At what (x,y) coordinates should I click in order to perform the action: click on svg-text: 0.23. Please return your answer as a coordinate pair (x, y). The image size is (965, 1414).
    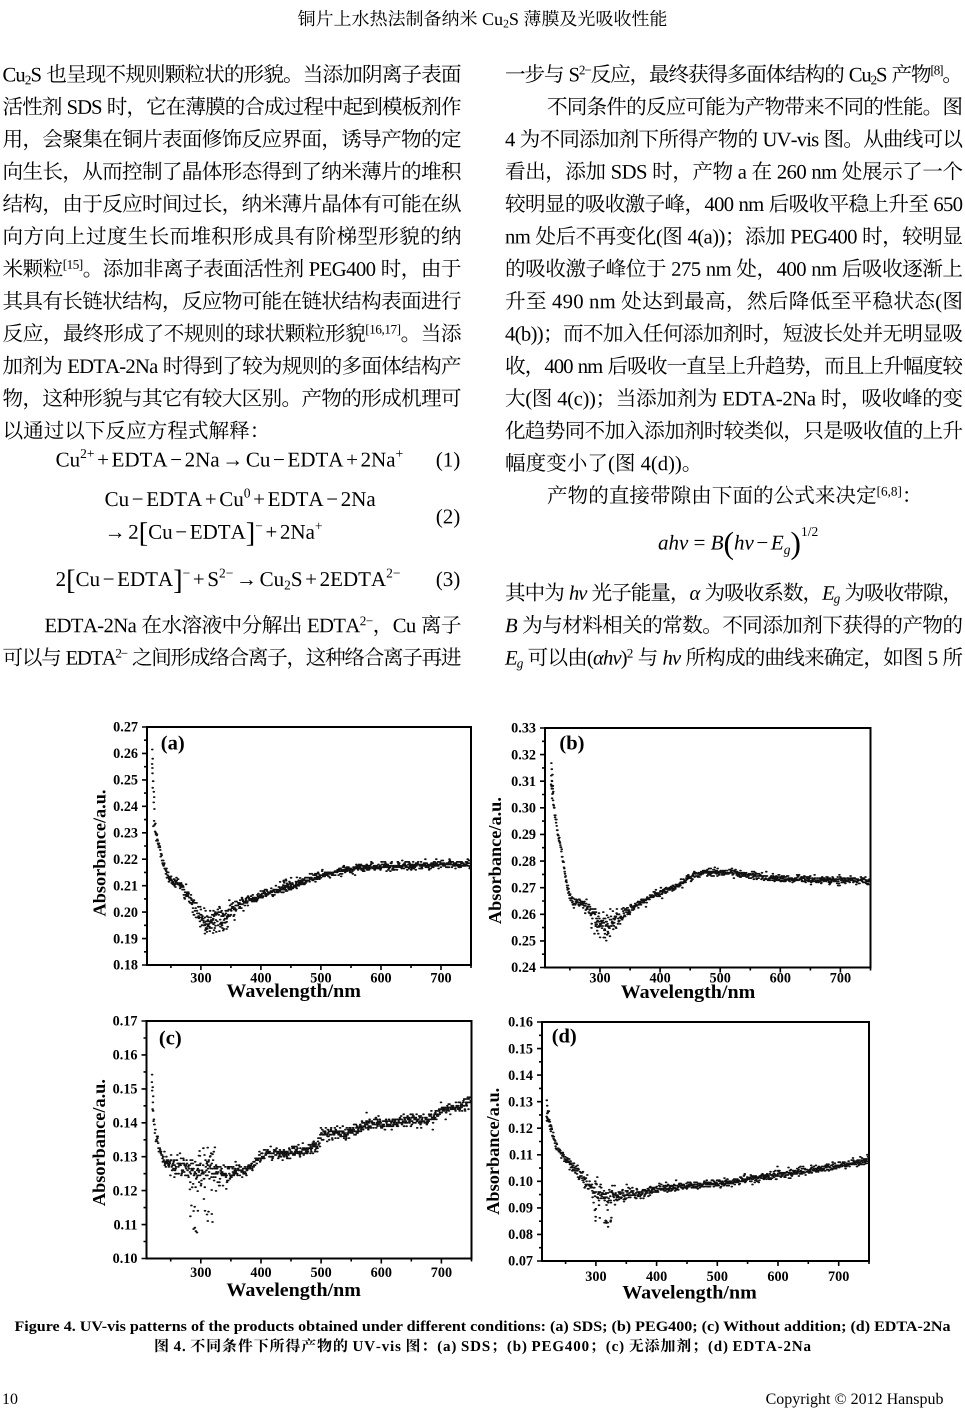
    Looking at the image, I should click on (125, 834).